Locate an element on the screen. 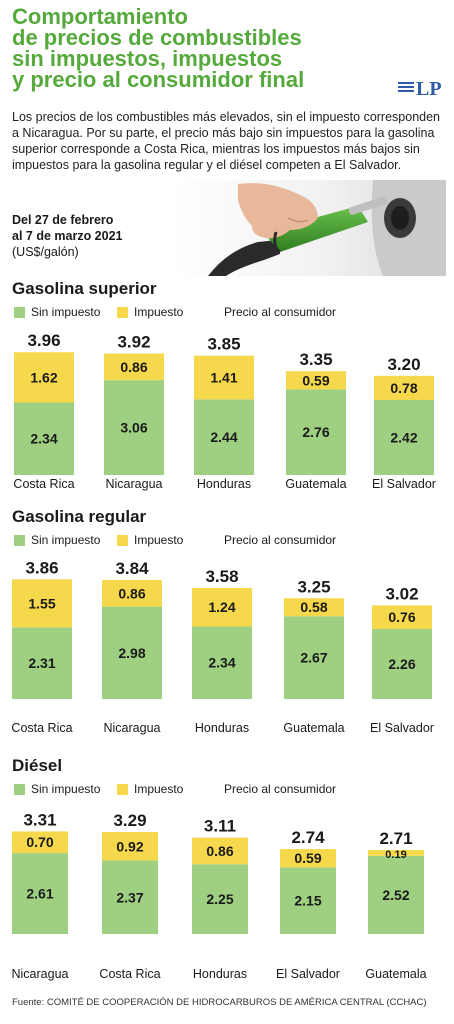  data-label-total: 3.11 is located at coordinates (220, 826).